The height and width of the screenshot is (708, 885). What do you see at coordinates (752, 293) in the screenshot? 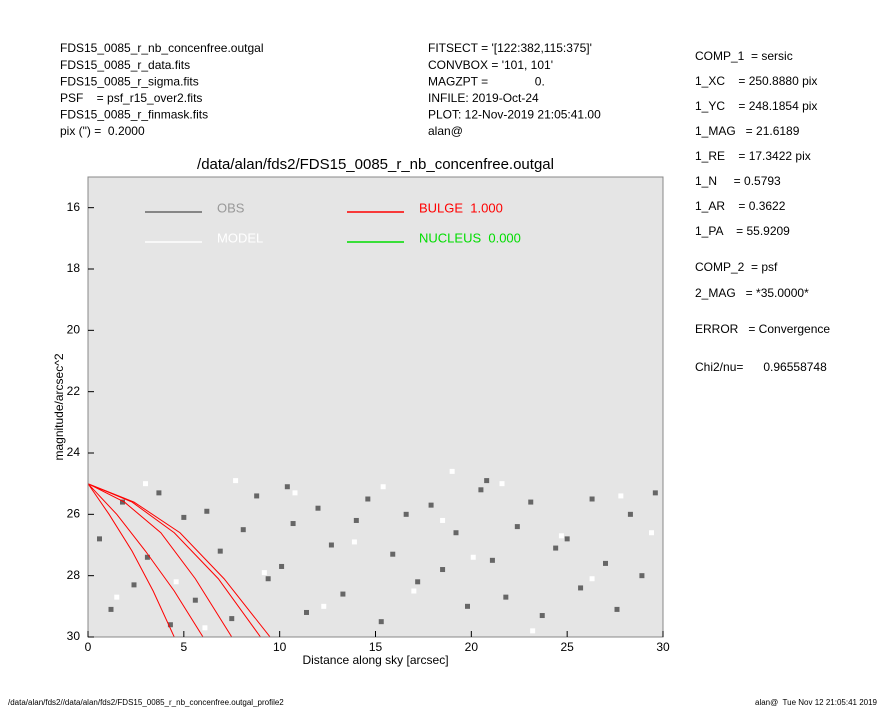
I see `fit-param: 2_MAG = *35.0000*` at bounding box center [752, 293].